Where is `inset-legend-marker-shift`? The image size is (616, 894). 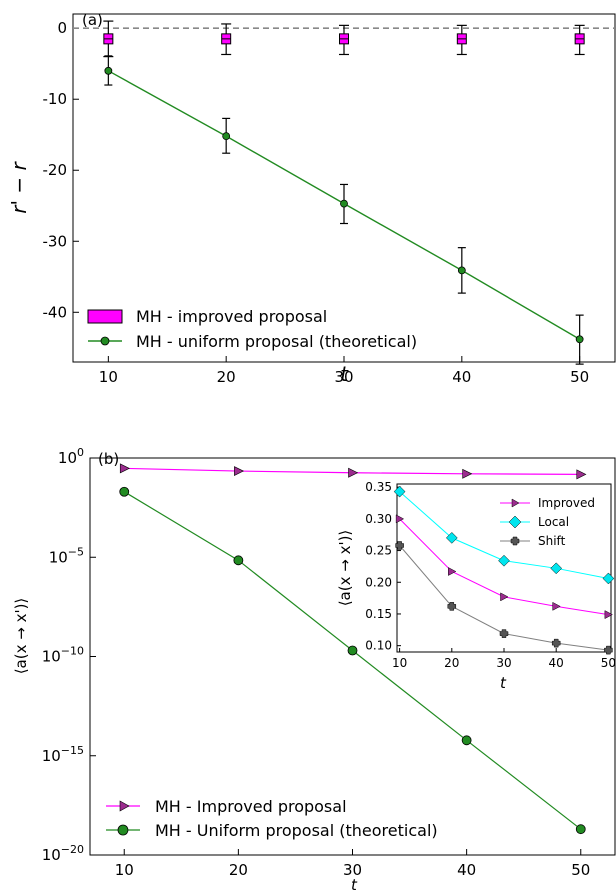 inset-legend-marker-shift is located at coordinates (515, 541).